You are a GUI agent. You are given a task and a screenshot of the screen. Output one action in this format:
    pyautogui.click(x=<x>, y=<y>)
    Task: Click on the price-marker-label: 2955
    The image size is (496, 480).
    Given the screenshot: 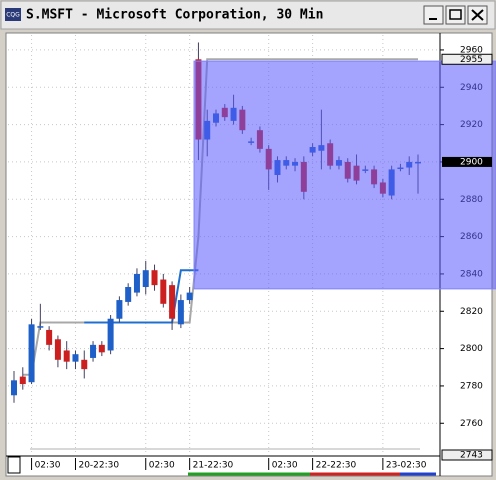 What is the action you would take?
    pyautogui.click(x=471, y=60)
    